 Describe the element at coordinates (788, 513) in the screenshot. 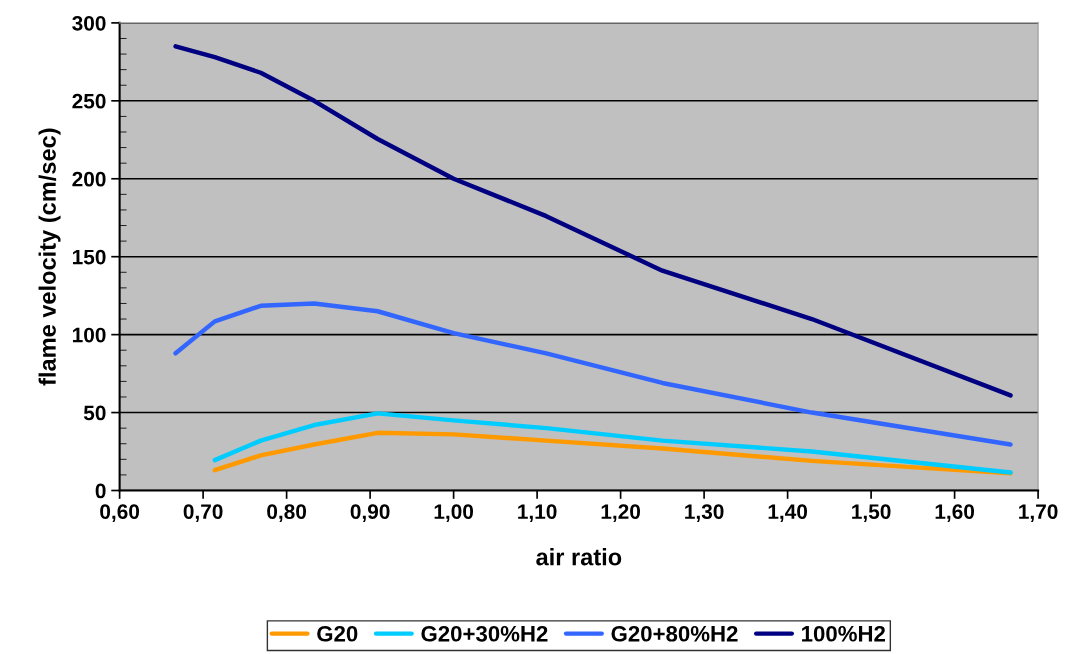

I see `x-tick-label: 1,40` at that location.